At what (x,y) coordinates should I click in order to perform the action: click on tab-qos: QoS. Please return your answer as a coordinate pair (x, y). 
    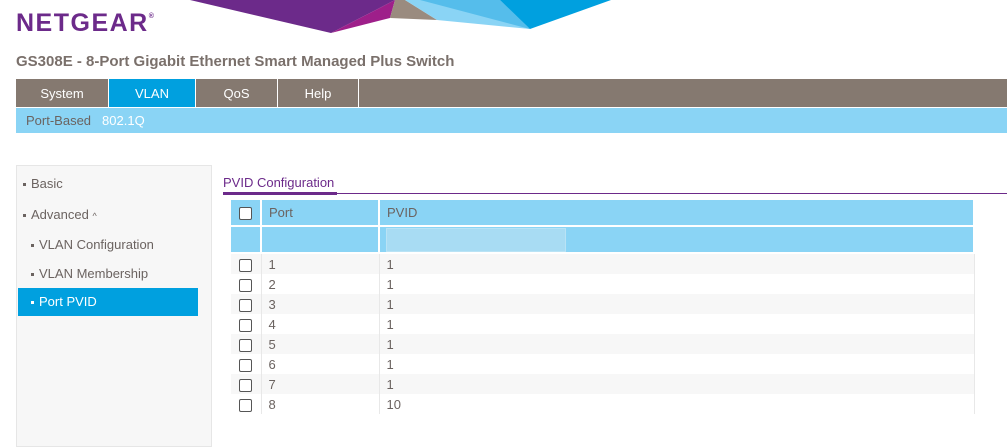
    Looking at the image, I should click on (237, 93).